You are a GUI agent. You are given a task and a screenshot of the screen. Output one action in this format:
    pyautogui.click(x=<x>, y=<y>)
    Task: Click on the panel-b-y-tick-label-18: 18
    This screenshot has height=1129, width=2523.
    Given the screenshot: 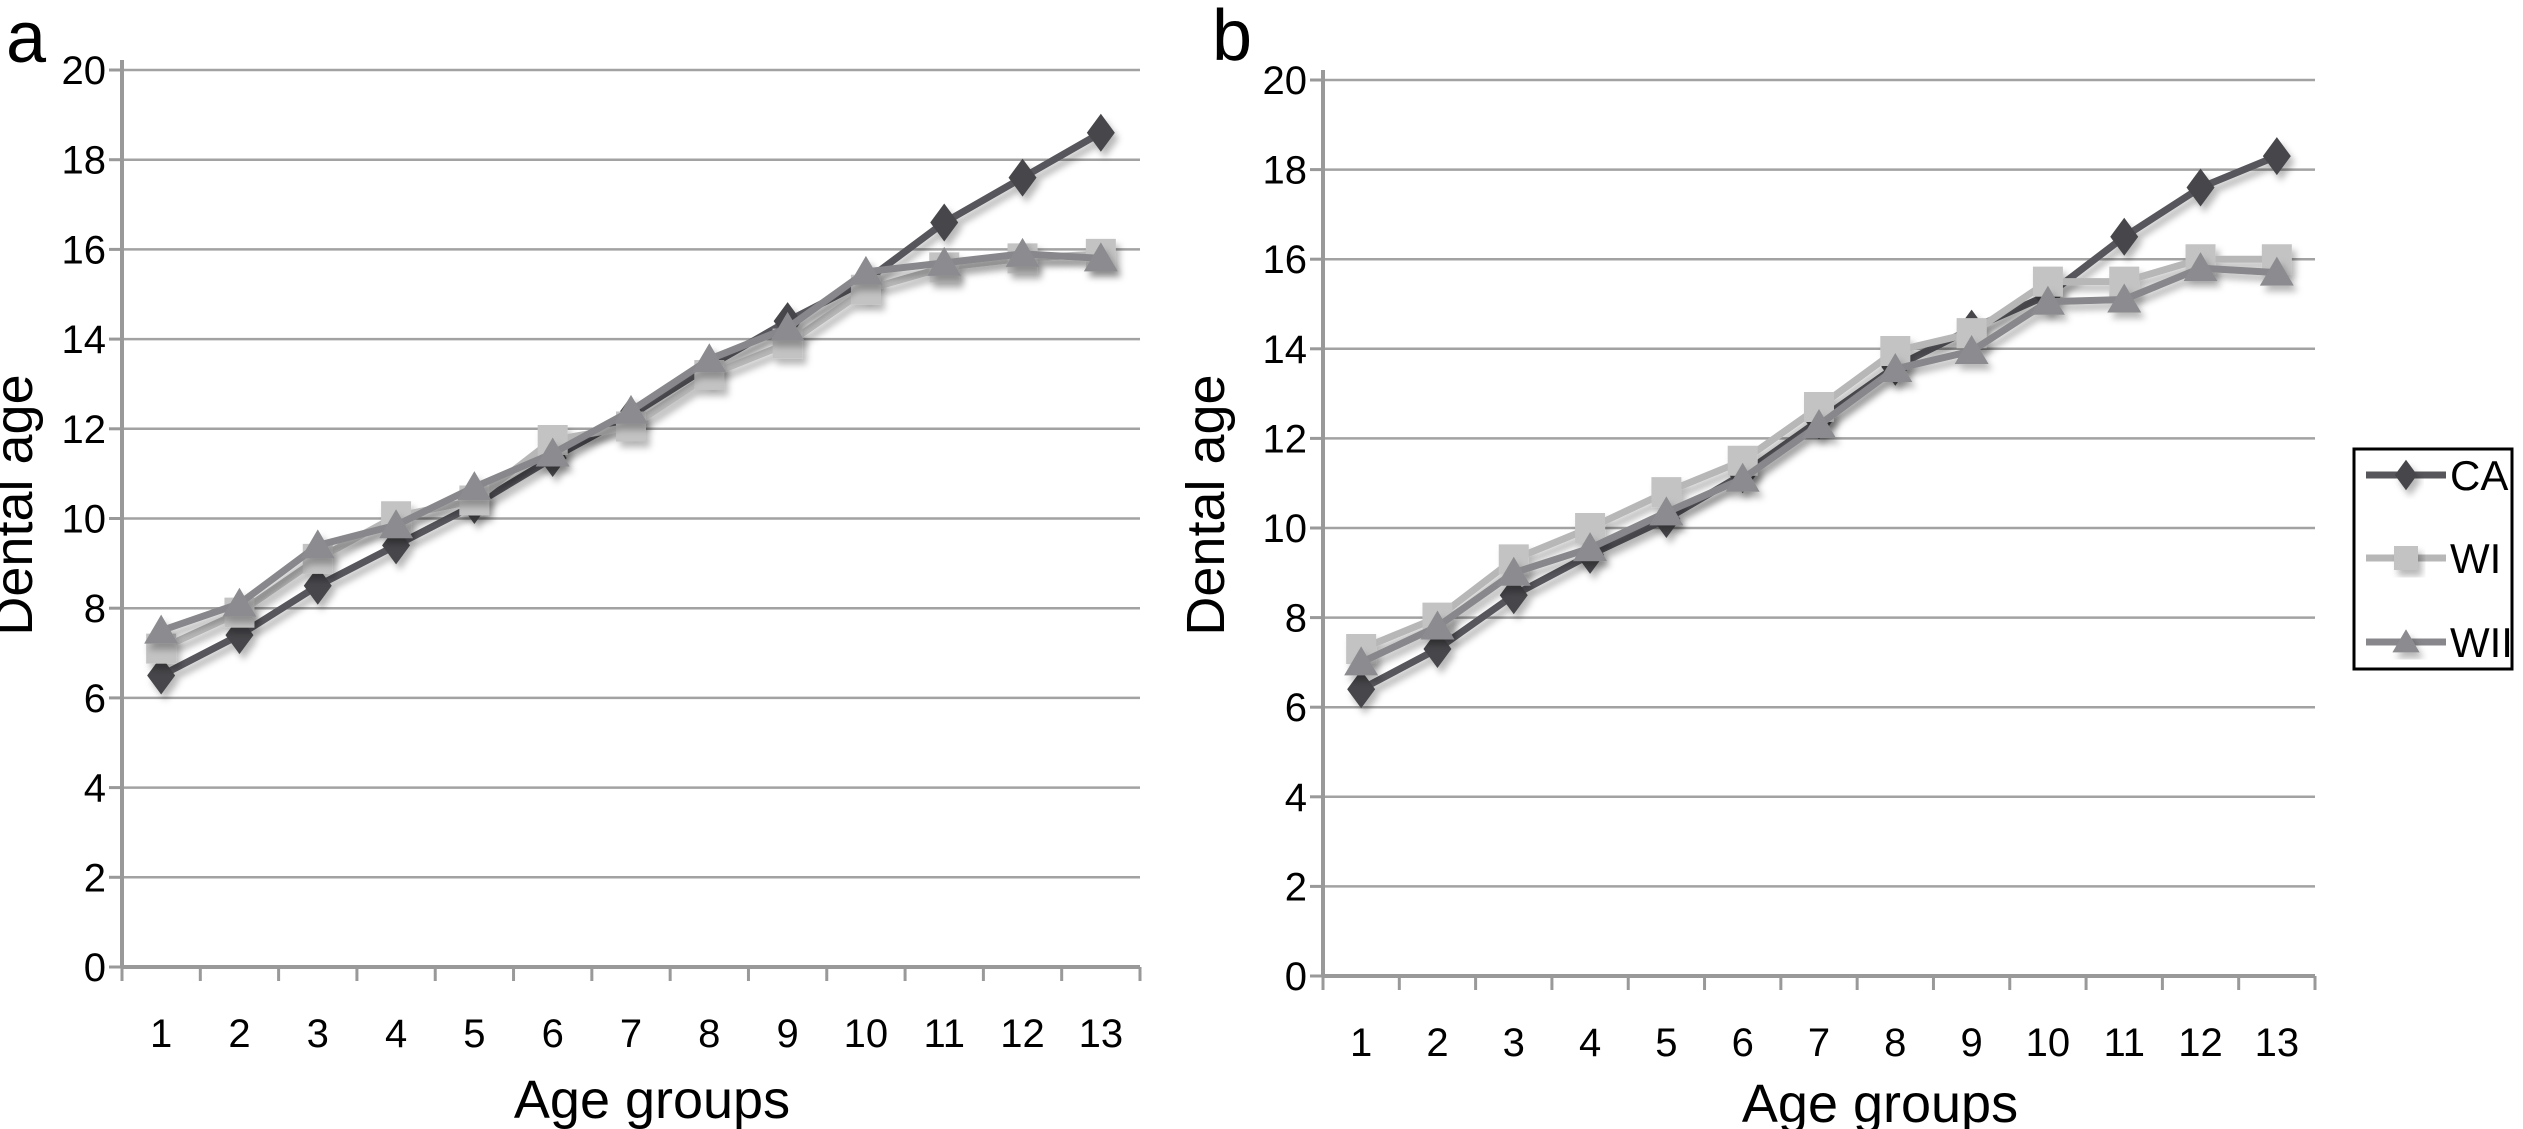 What is the action you would take?
    pyautogui.click(x=1285, y=171)
    